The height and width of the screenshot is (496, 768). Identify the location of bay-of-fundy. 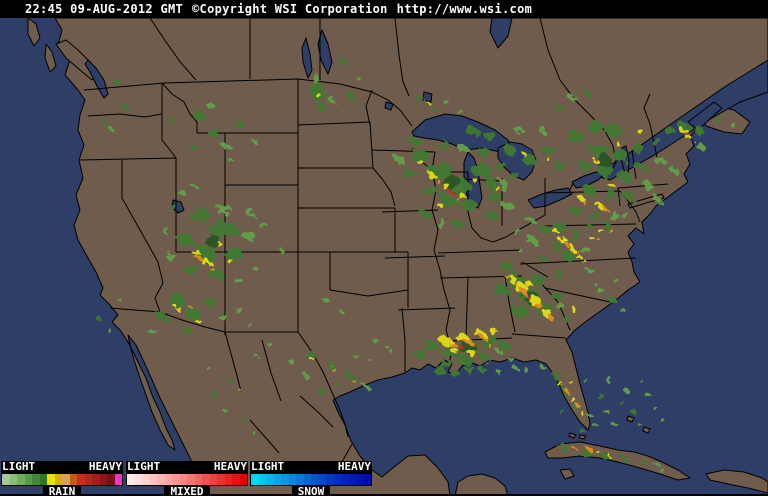
(705, 116).